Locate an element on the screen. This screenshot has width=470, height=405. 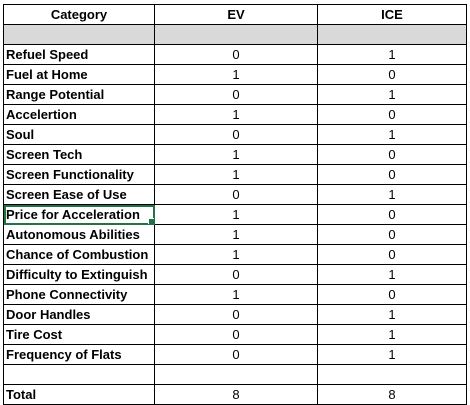
category-cell: Range Potential is located at coordinates (79, 94).